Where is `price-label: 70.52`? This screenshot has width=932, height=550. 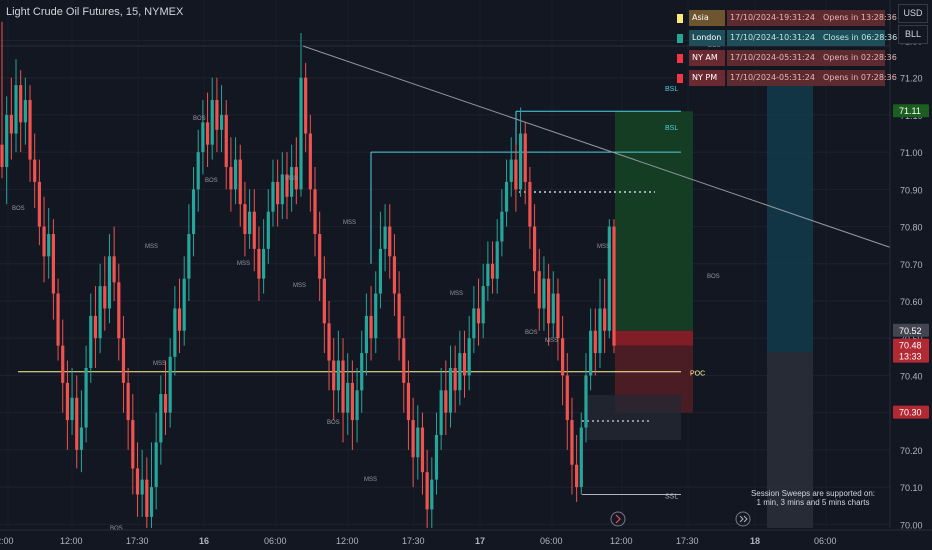
price-label: 70.52 is located at coordinates (910, 331).